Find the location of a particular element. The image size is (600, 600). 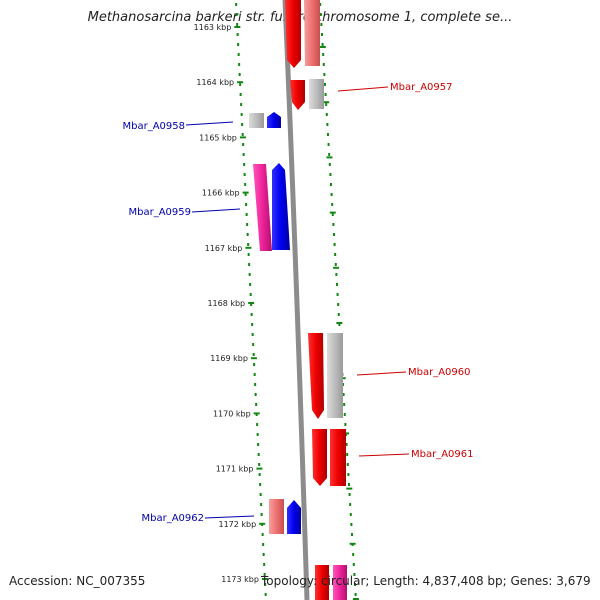

gene-label-mbar-a0958: Mbar_A0958 is located at coordinates (153, 126).